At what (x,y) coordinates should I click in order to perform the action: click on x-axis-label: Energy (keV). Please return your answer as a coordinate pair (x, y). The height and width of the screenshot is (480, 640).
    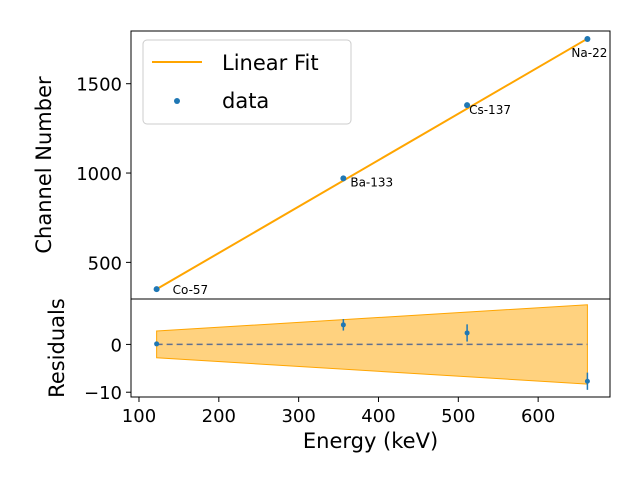
    Looking at the image, I should click on (370, 441).